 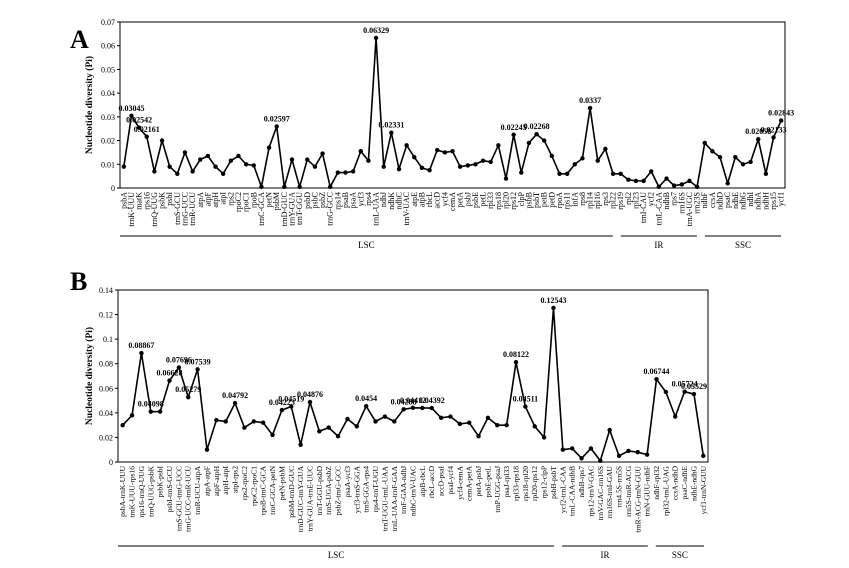 What do you see at coordinates (353, 200) in the screenshot?
I see `x-tick-label: psaA` at bounding box center [353, 200].